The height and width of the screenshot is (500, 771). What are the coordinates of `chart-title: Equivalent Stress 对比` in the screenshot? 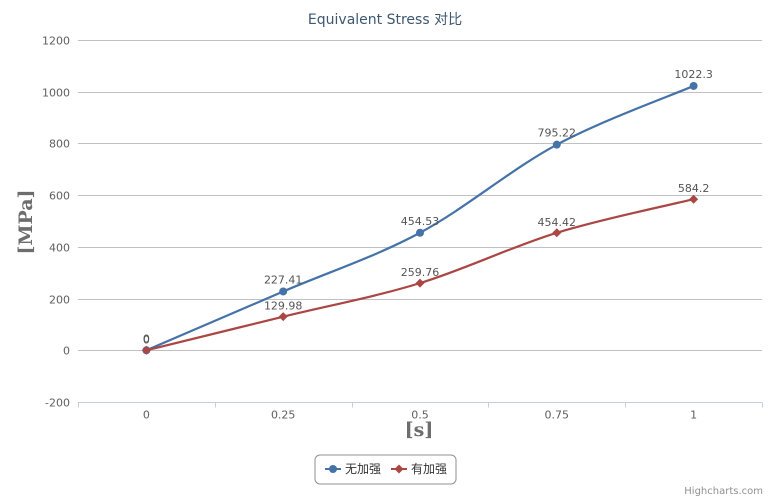 It's located at (385, 20).